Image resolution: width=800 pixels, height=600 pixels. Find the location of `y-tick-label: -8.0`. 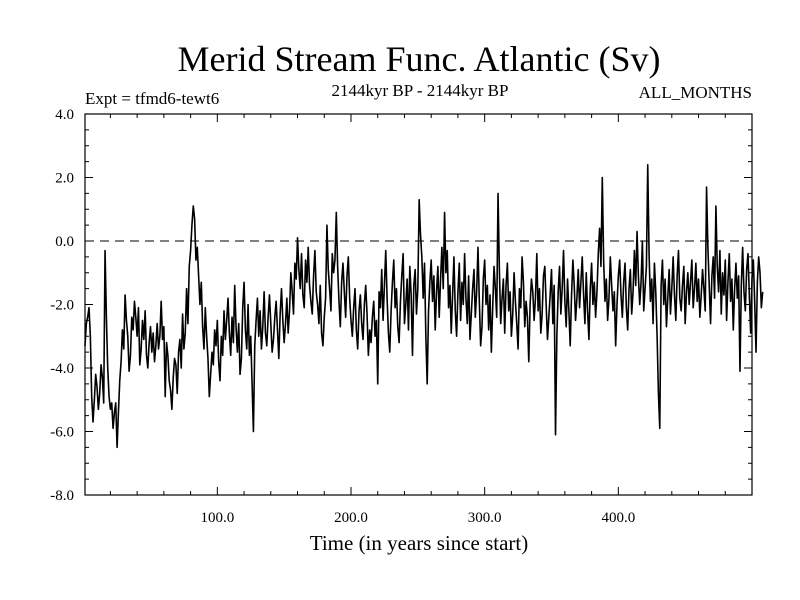

y-tick-label: -8.0 is located at coordinates (62, 496).